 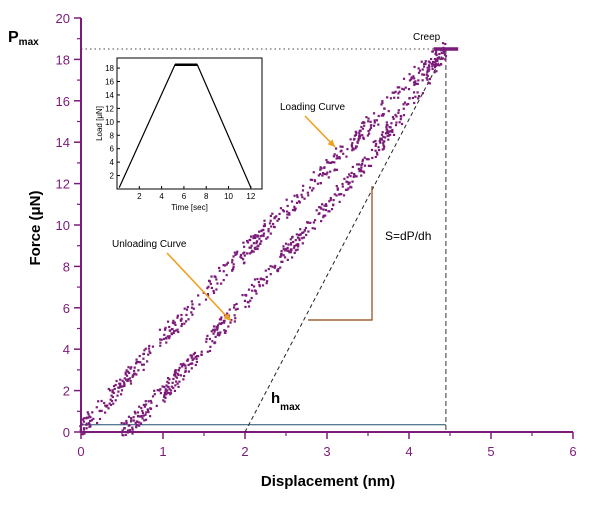 I want to click on inset-x-tick-label: 6, so click(x=184, y=196).